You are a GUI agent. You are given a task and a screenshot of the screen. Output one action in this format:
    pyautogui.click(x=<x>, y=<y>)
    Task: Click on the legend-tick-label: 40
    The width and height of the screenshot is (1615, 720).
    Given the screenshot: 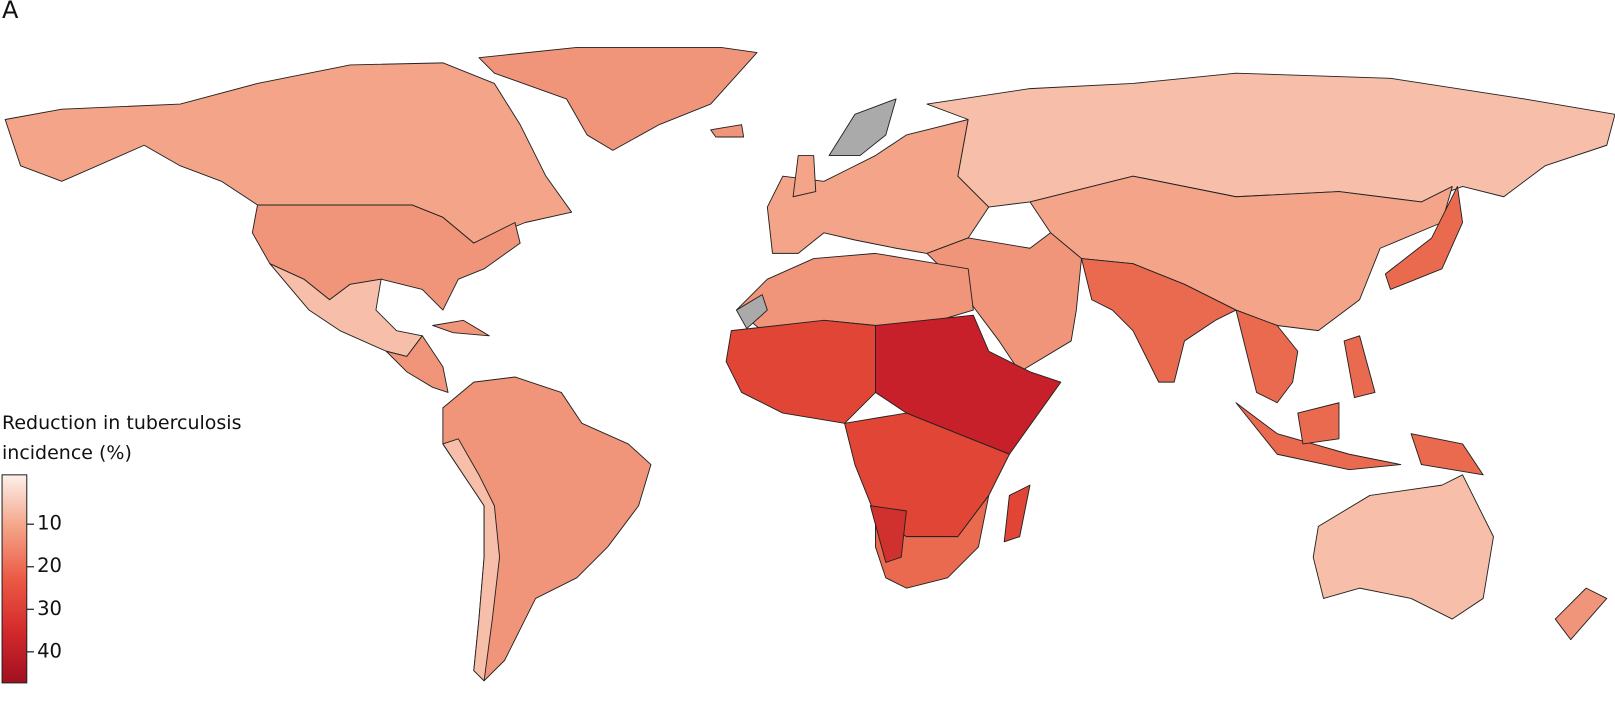 What is the action you would take?
    pyautogui.click(x=49, y=650)
    